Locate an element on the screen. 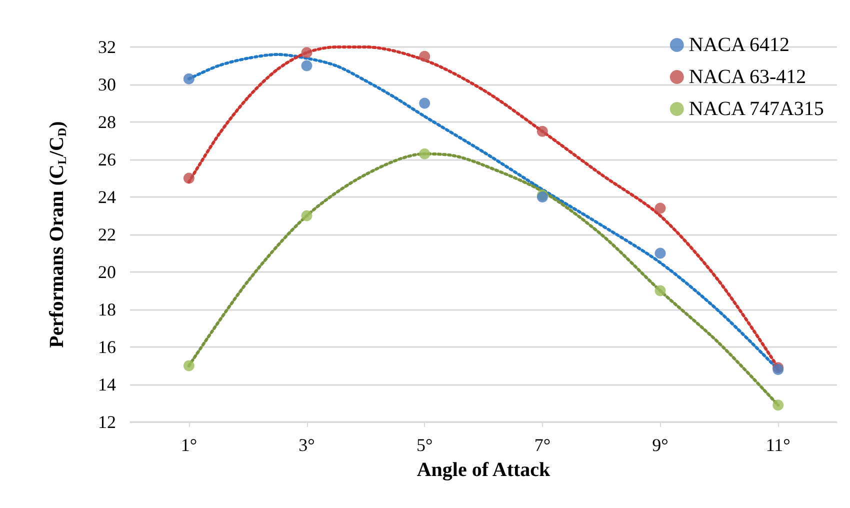  legend-label: NACA 747A315 is located at coordinates (756, 109).